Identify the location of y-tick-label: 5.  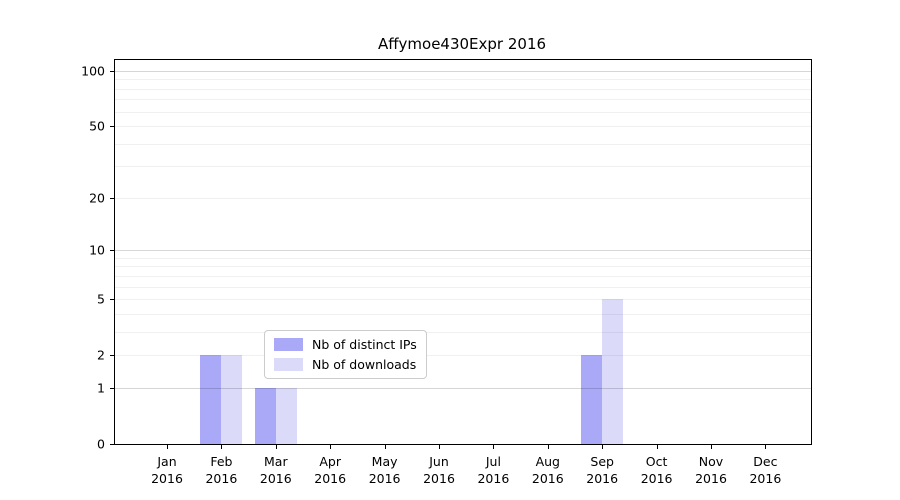
(101, 299).